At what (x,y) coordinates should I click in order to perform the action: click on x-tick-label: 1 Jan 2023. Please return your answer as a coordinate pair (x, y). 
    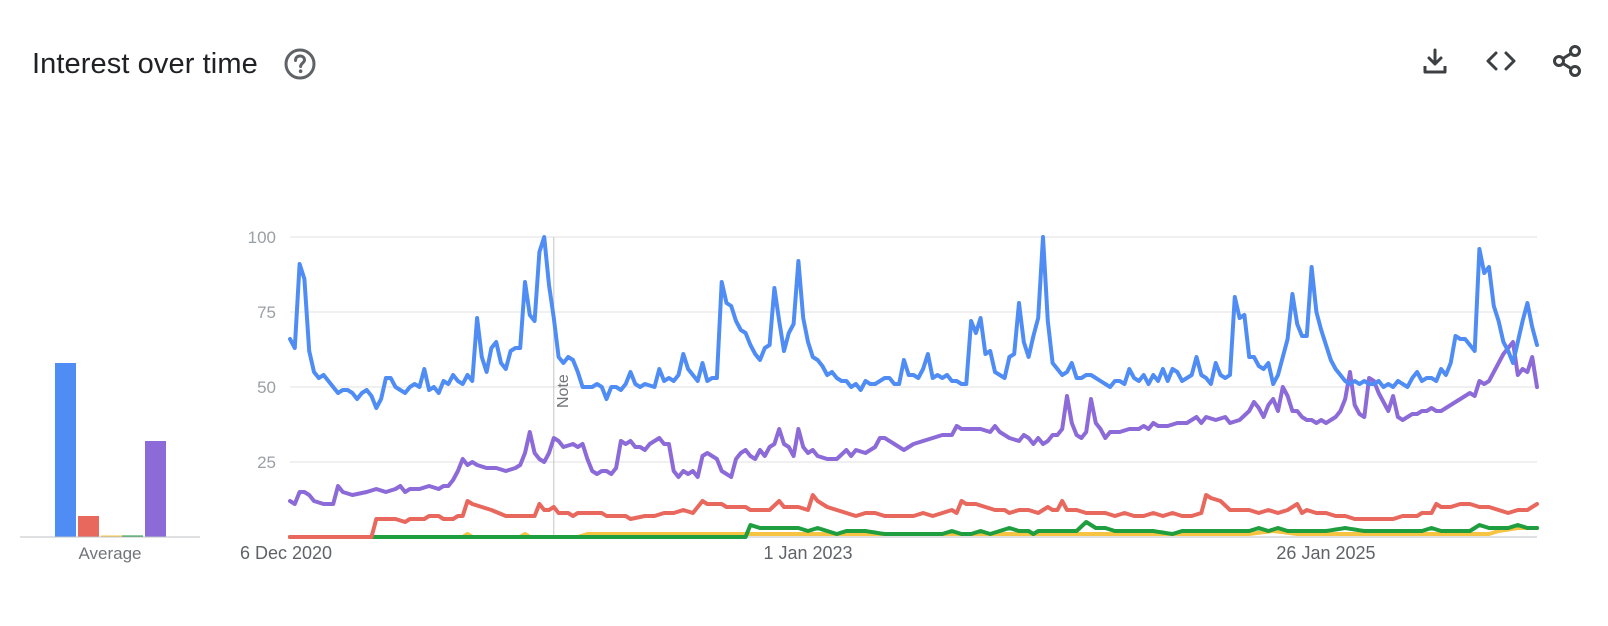
    Looking at the image, I should click on (807, 553).